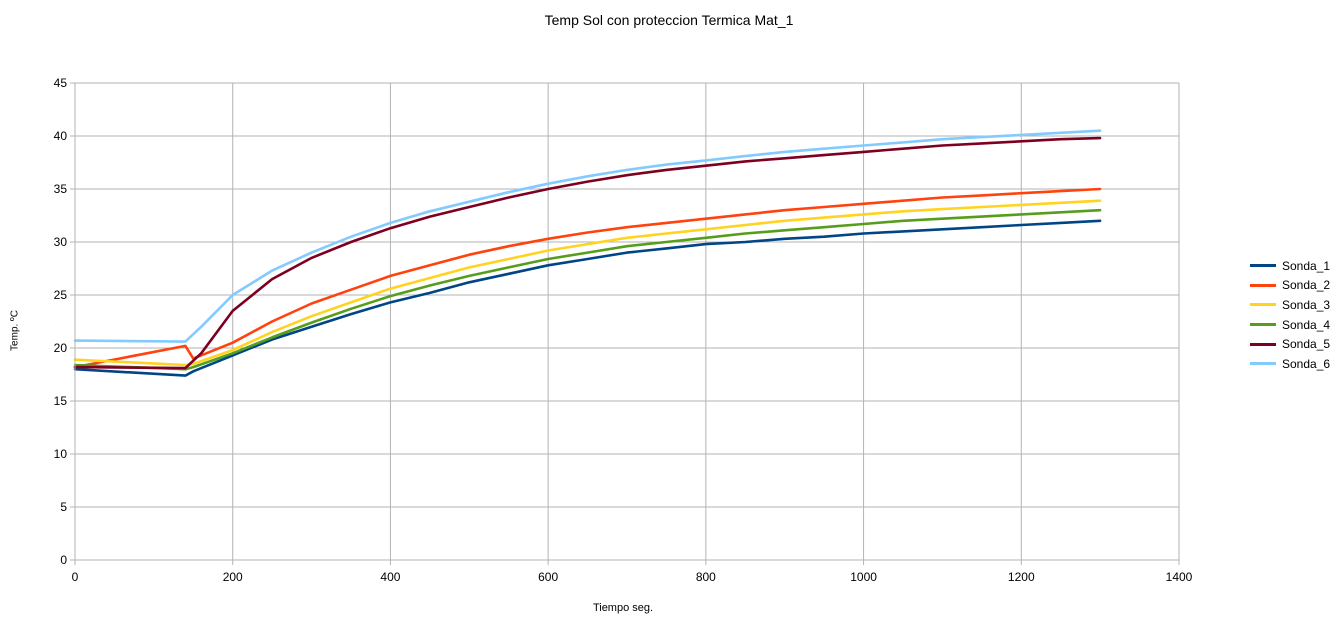  Describe the element at coordinates (75, 577) in the screenshot. I see `x-tick-label: 0` at that location.